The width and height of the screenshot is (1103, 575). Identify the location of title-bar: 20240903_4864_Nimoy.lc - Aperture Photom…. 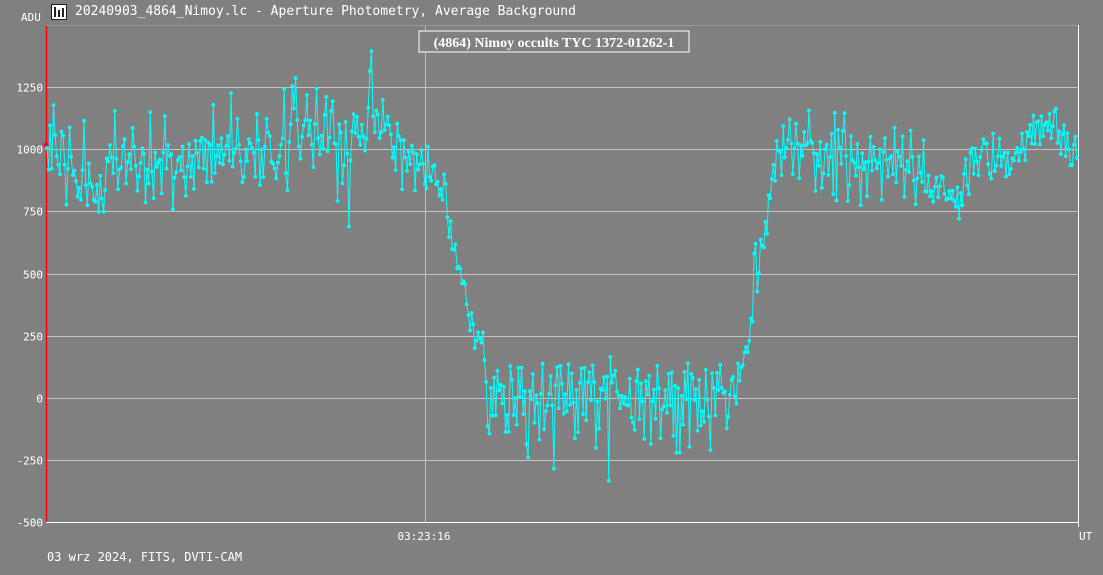
(551, 12).